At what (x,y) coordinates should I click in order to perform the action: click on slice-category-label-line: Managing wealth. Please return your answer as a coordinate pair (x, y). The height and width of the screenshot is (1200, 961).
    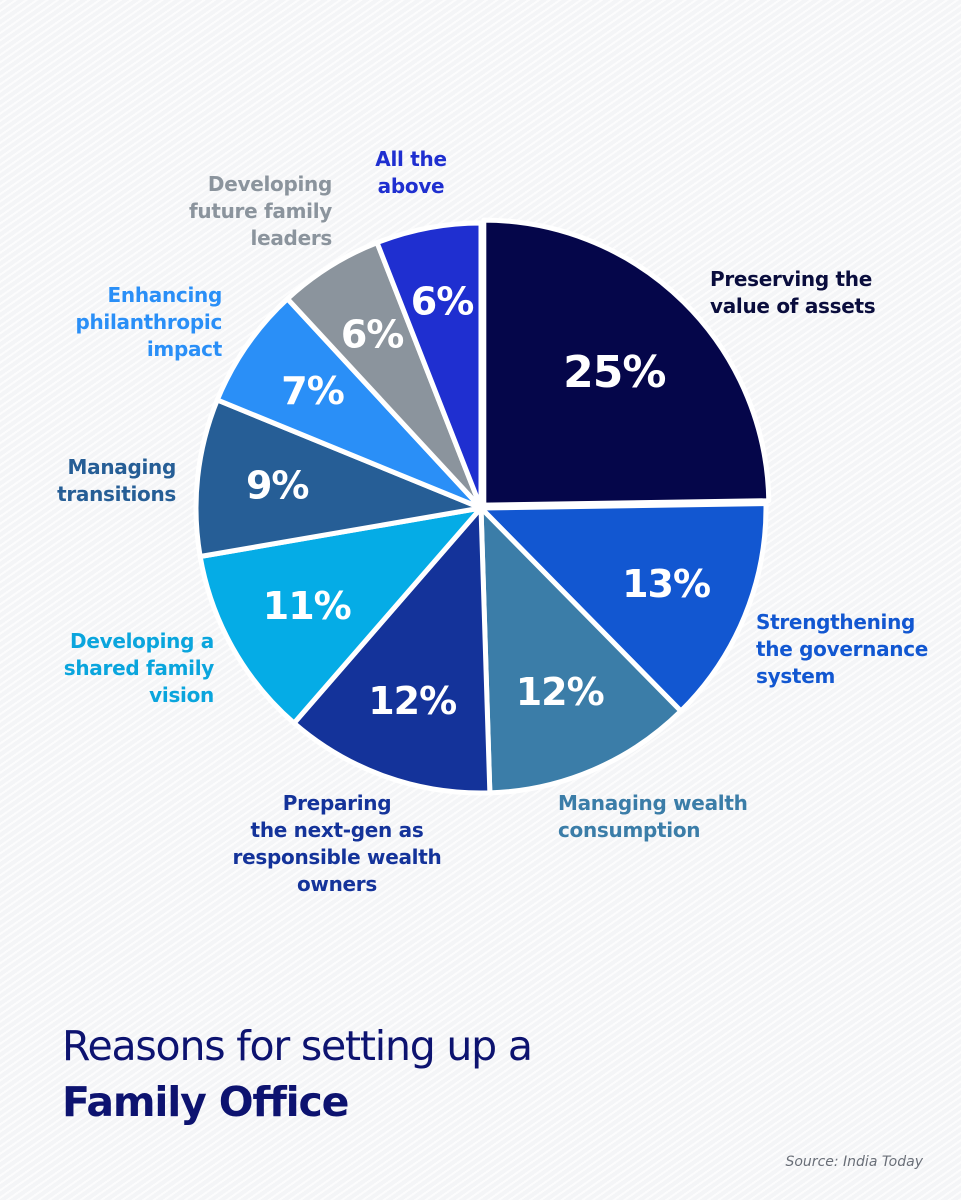
    Looking at the image, I should click on (653, 803).